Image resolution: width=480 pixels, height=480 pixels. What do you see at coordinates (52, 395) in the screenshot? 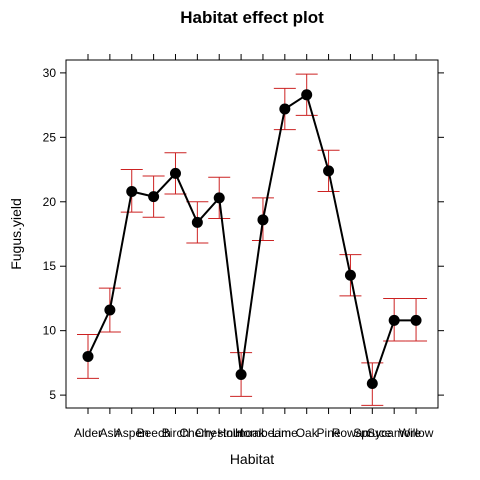
I see `y-tick-label: 5` at bounding box center [52, 395].